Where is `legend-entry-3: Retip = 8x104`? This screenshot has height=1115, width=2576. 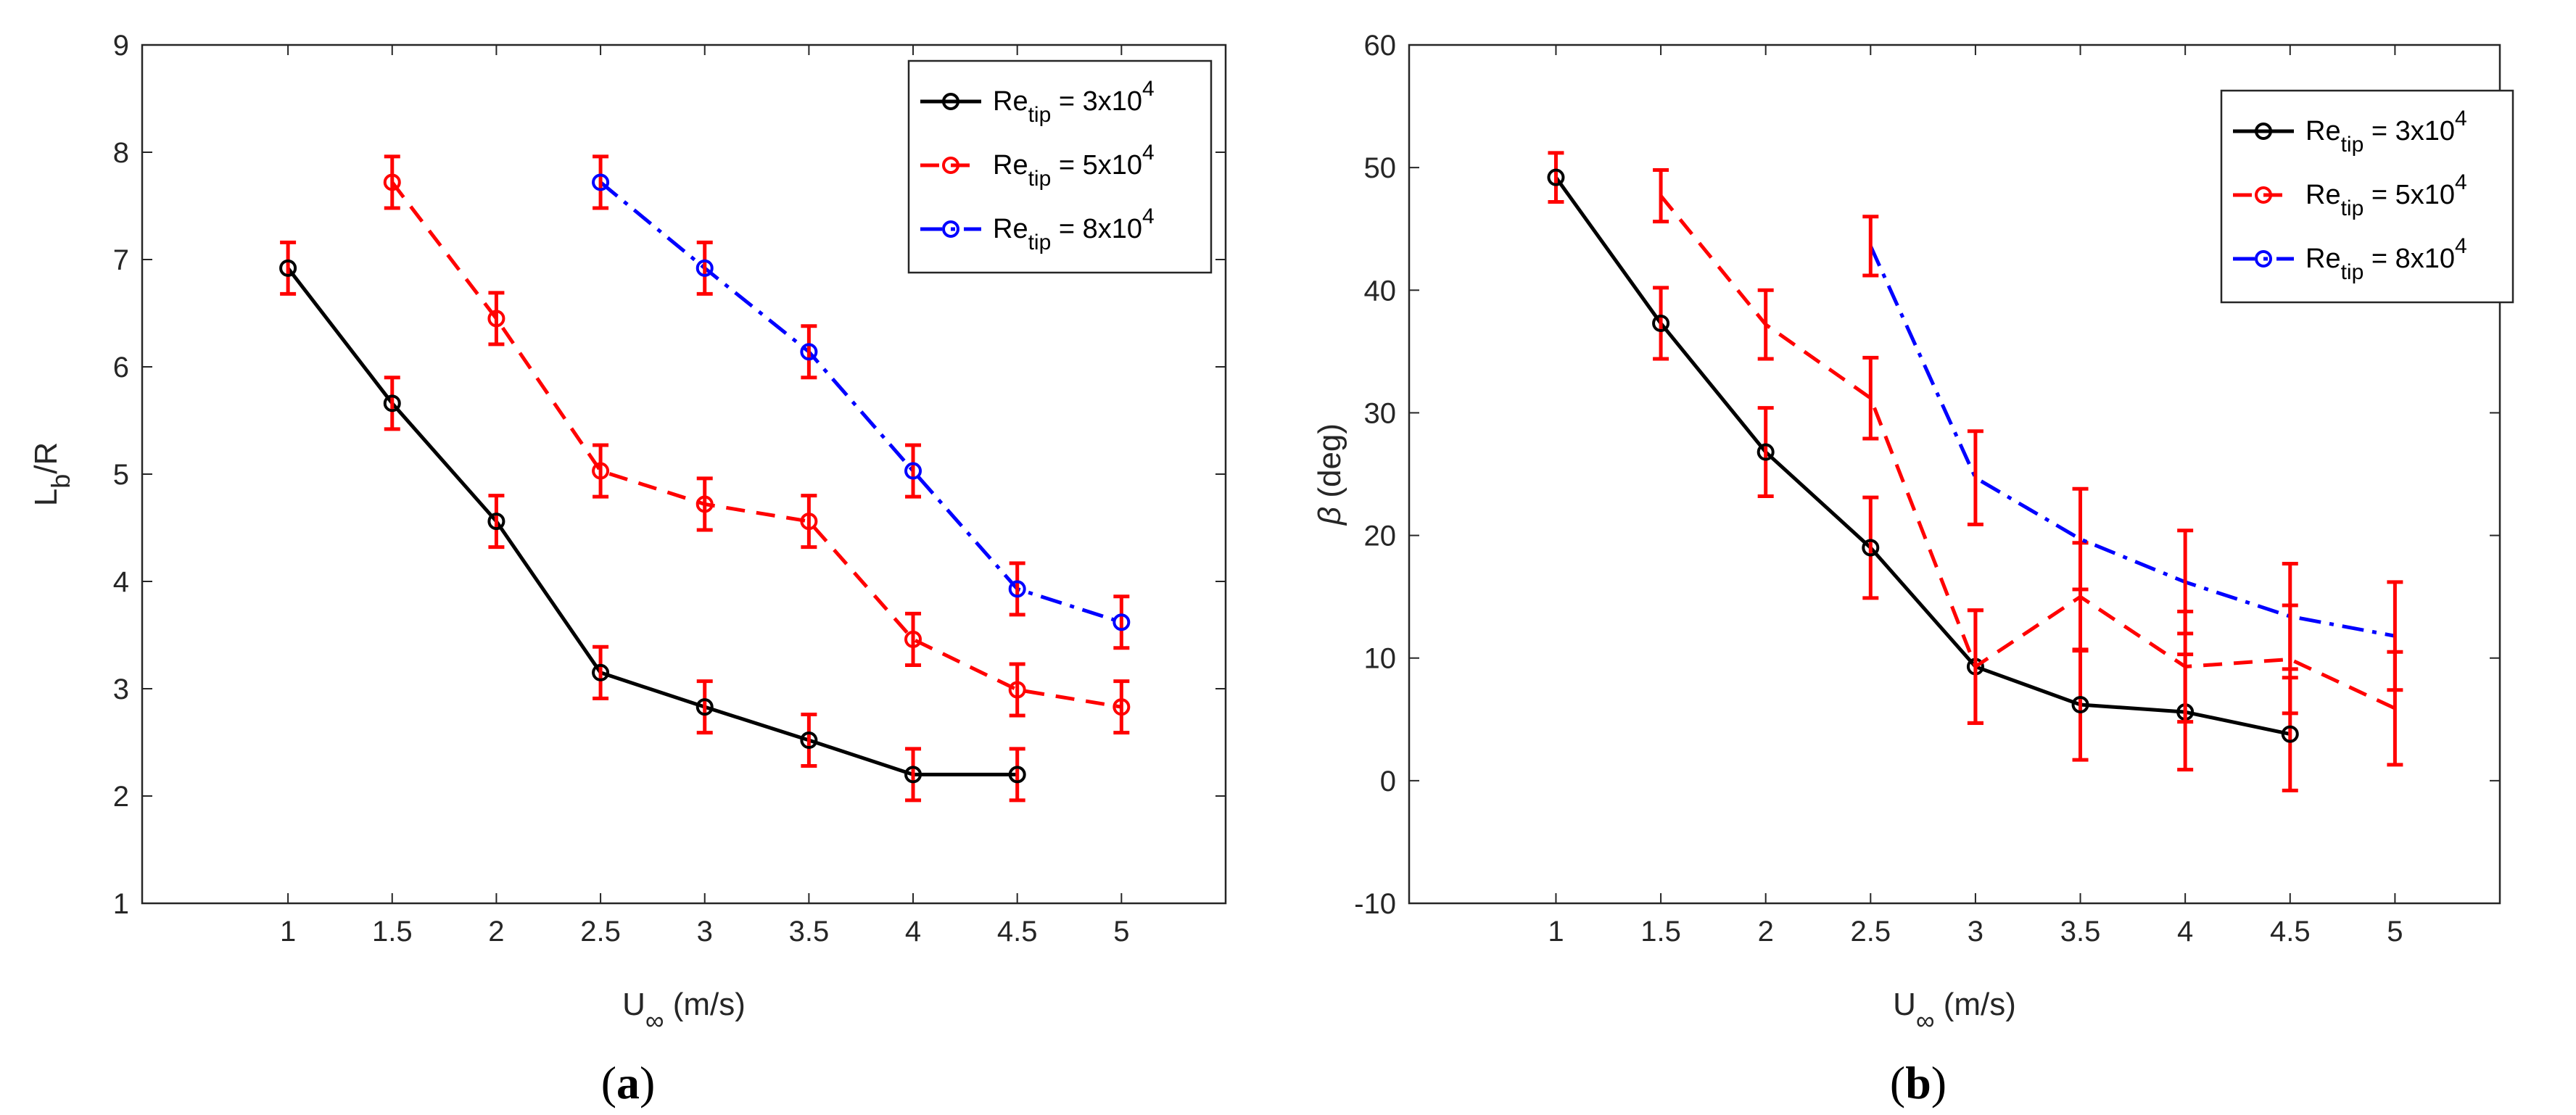 legend-entry-3: Retip = 8x104 is located at coordinates (1037, 229).